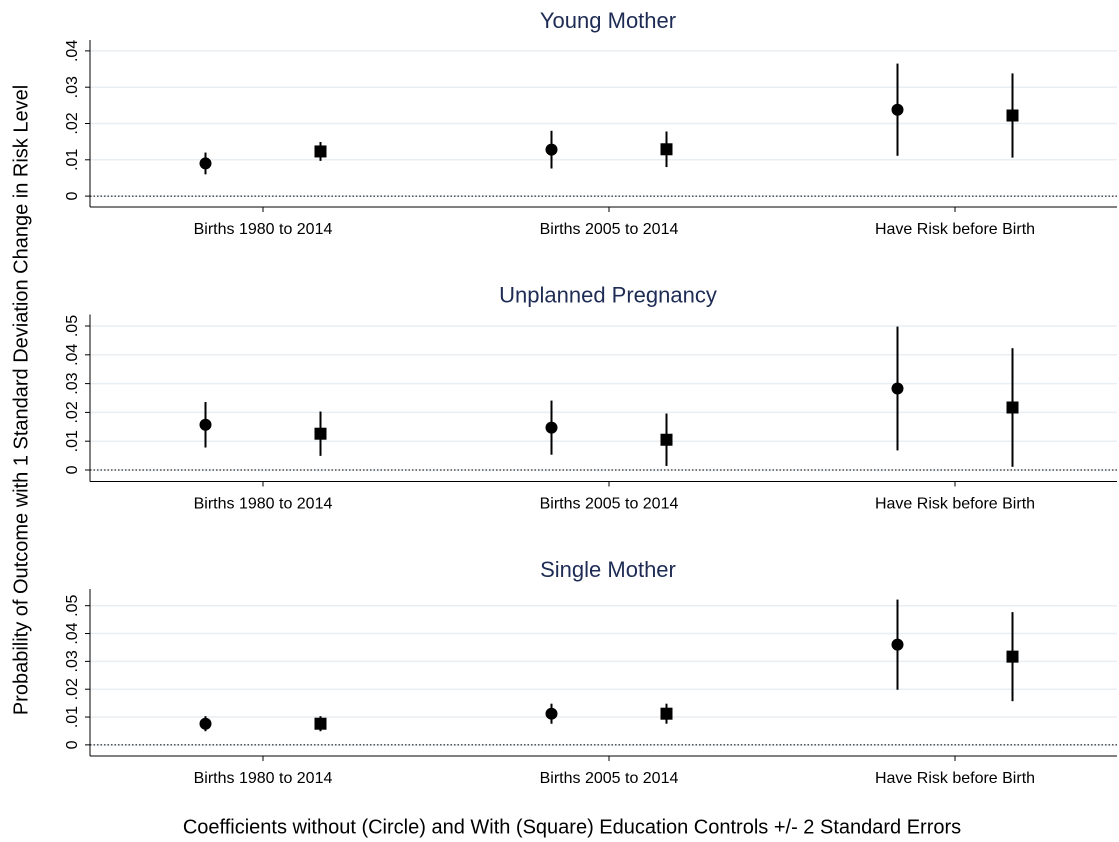  I want to click on chart-title: Unplanned Pregnancy, so click(608, 294).